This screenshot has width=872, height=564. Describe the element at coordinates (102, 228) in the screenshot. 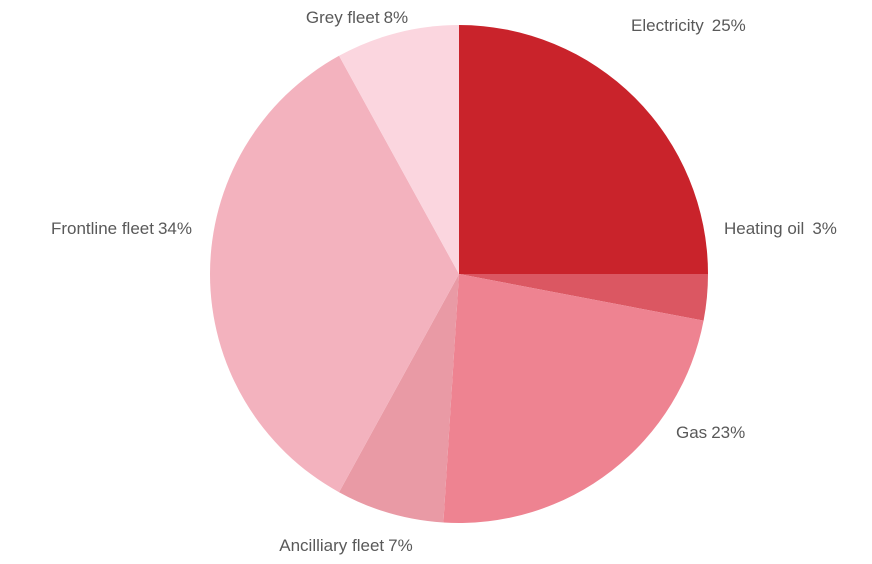

I see `category-label: Frontline fleet` at that location.